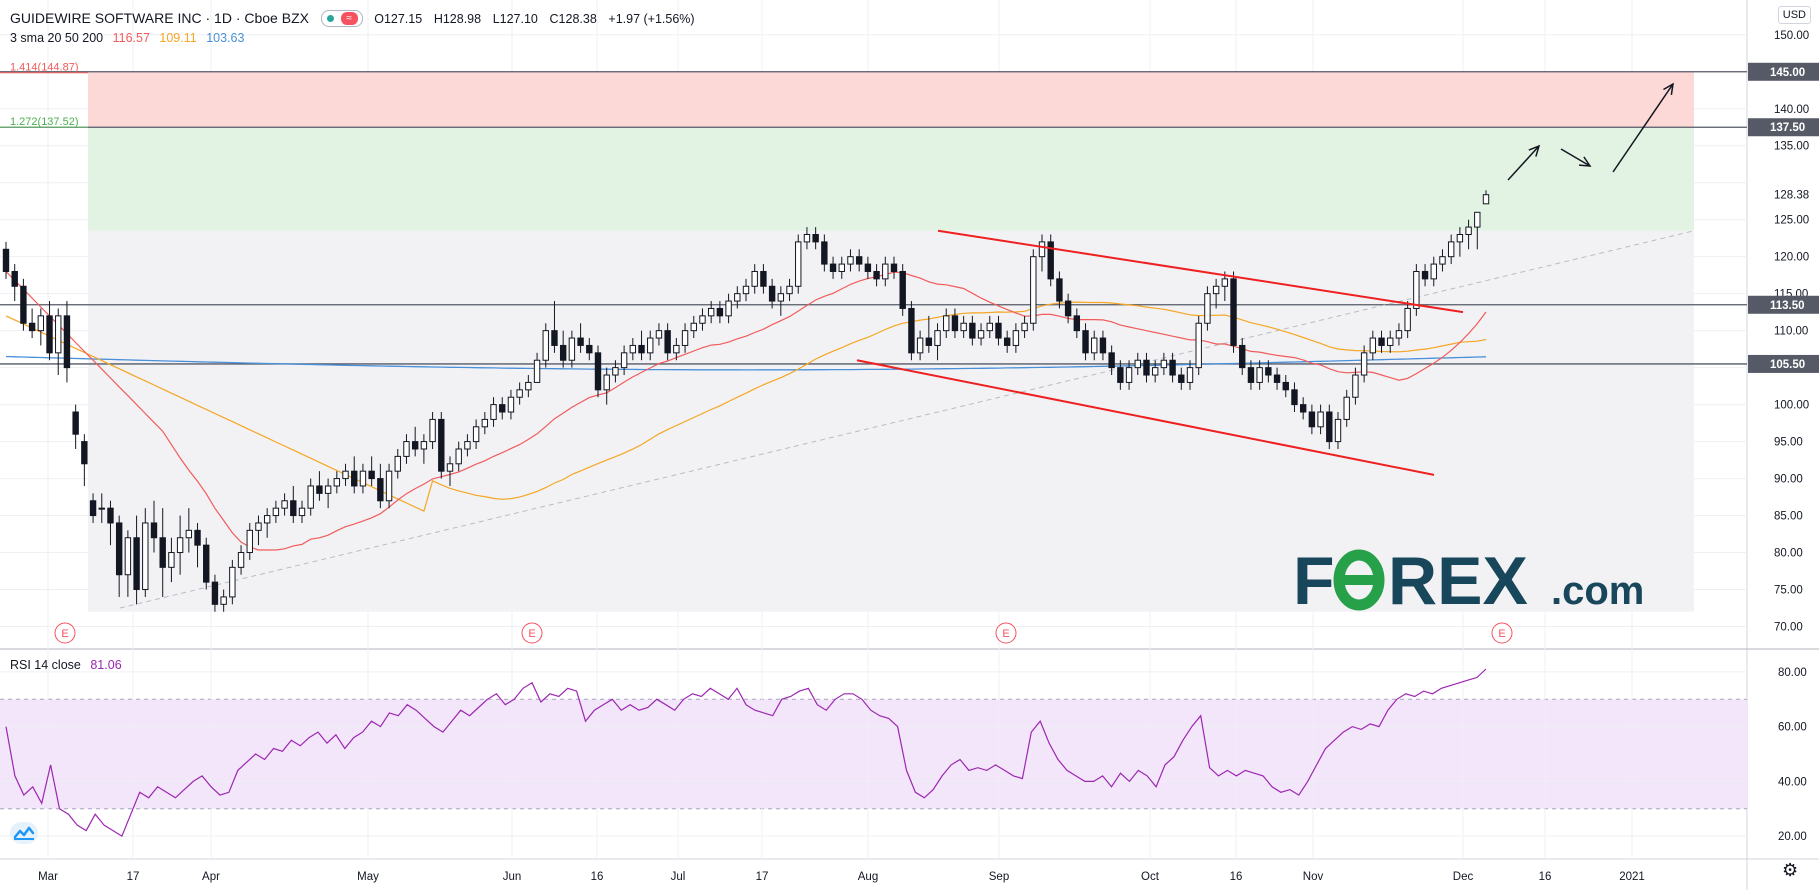 The image size is (1819, 890). I want to click on symbol-title: GUIDEWIRE SOFTWARE INC · 1D · Cboe BZX, so click(159, 18).